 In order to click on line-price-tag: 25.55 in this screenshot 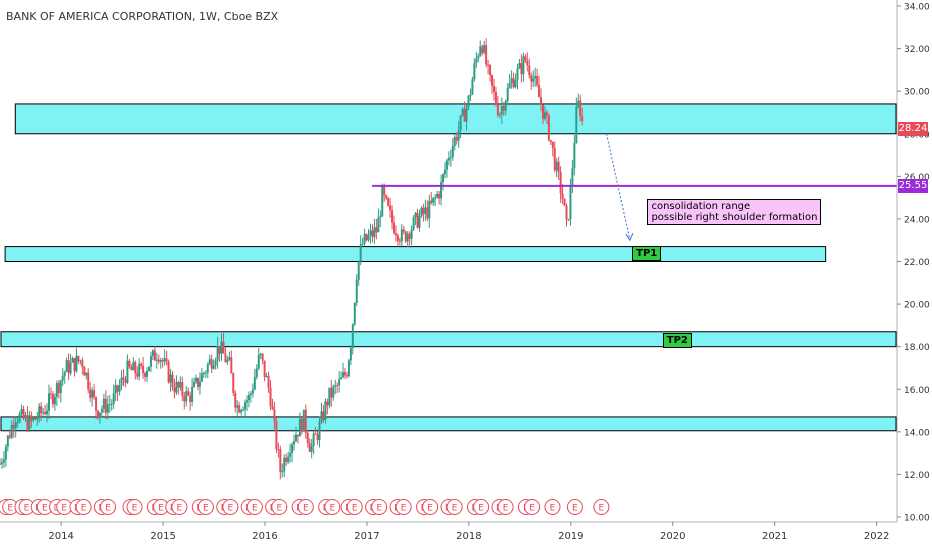, I will do `click(913, 185)`.